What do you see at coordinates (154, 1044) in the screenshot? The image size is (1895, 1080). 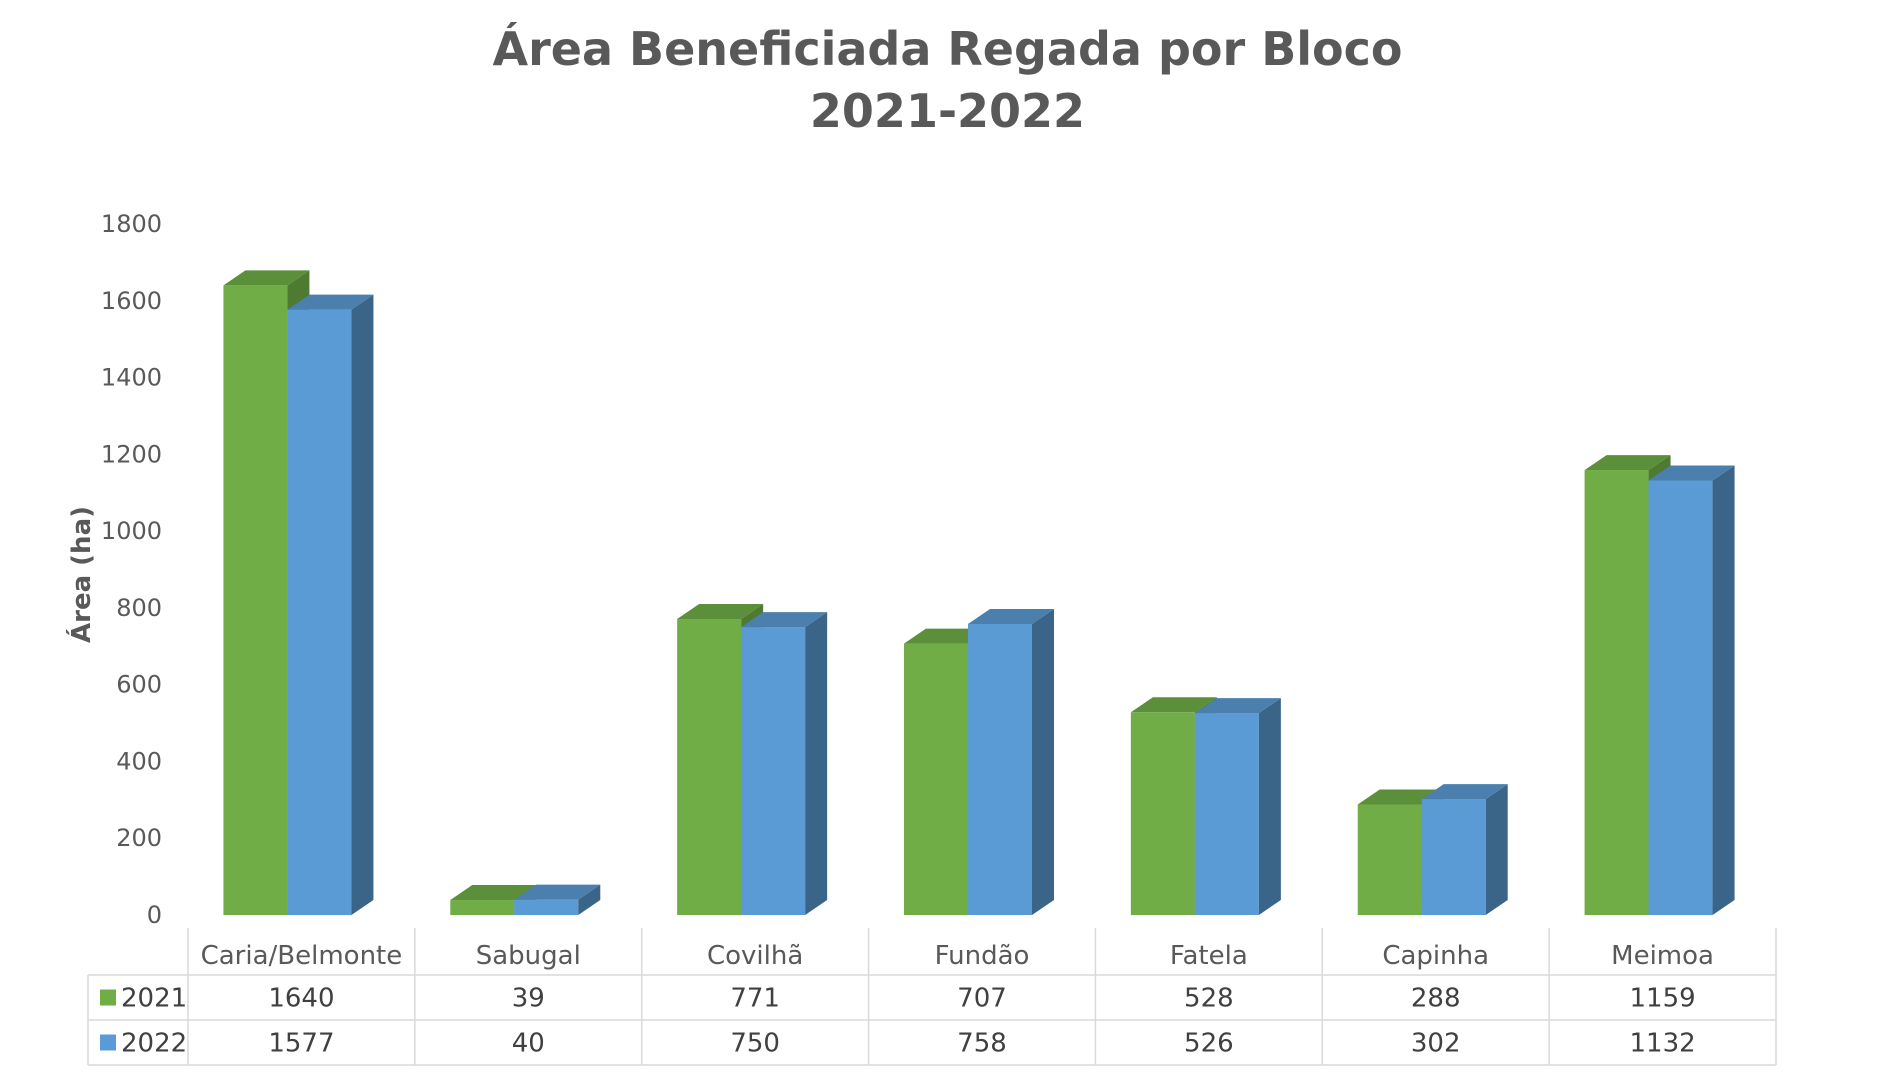 I see `legend-label: 2022` at bounding box center [154, 1044].